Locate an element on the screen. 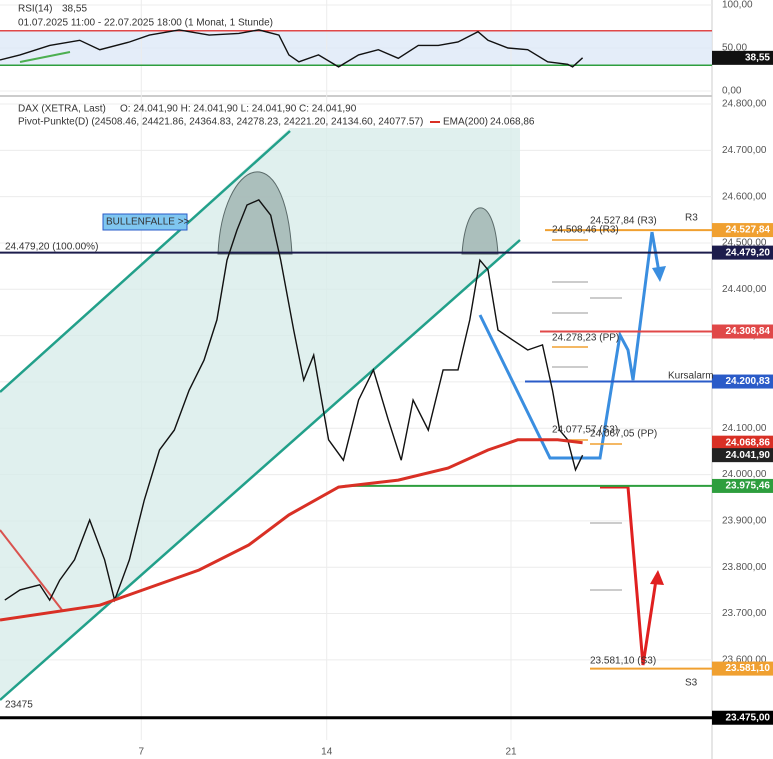  y-tick-label: 24.800,00 is located at coordinates (744, 104).